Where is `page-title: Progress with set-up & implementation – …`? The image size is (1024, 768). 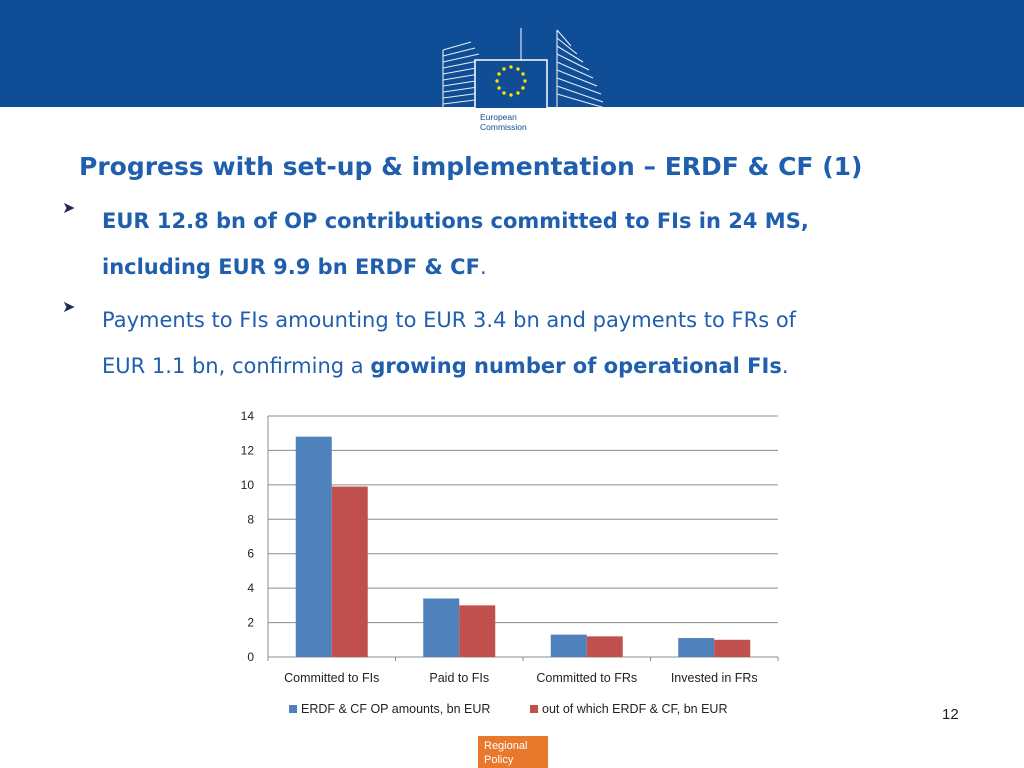
page-title: Progress with set-up & implementation – … is located at coordinates (471, 166).